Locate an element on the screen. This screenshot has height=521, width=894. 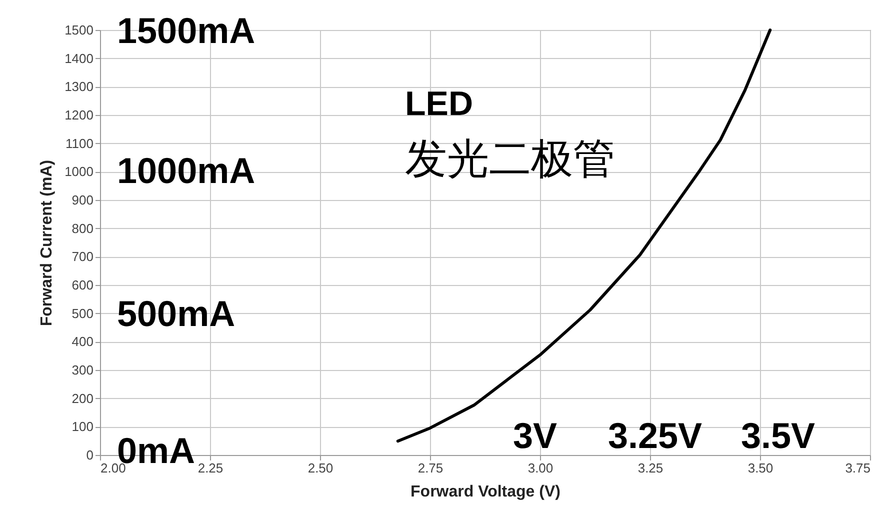
y-tick-label: 900 is located at coordinates (83, 200).